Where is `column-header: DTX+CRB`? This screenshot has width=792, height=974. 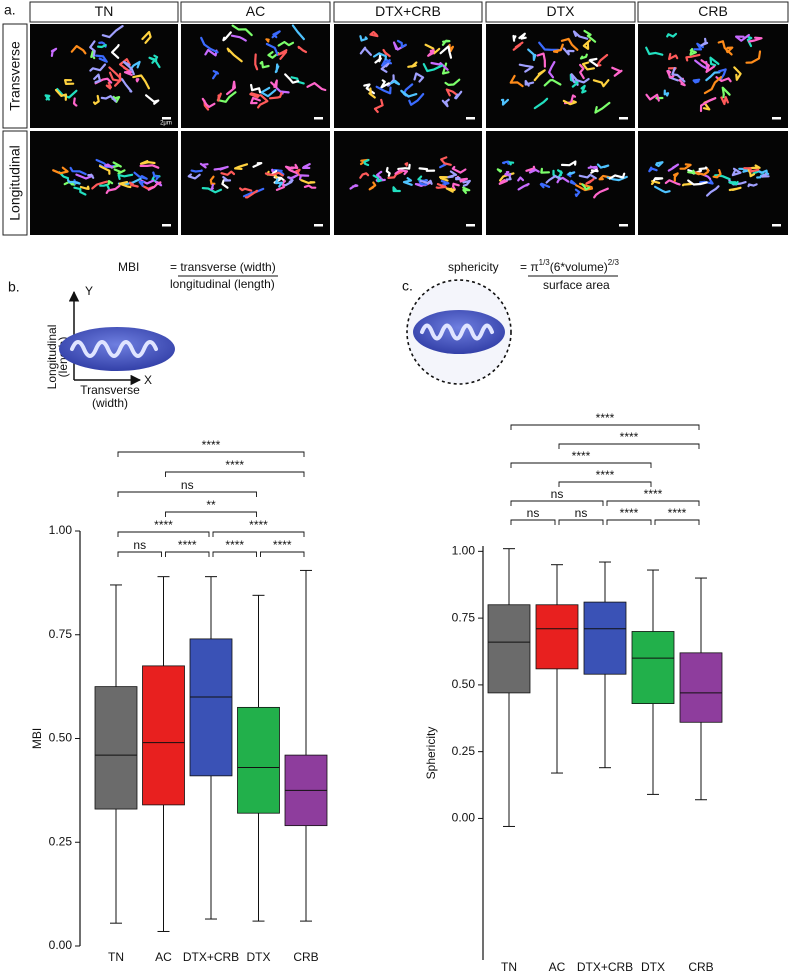 column-header: DTX+CRB is located at coordinates (408, 11).